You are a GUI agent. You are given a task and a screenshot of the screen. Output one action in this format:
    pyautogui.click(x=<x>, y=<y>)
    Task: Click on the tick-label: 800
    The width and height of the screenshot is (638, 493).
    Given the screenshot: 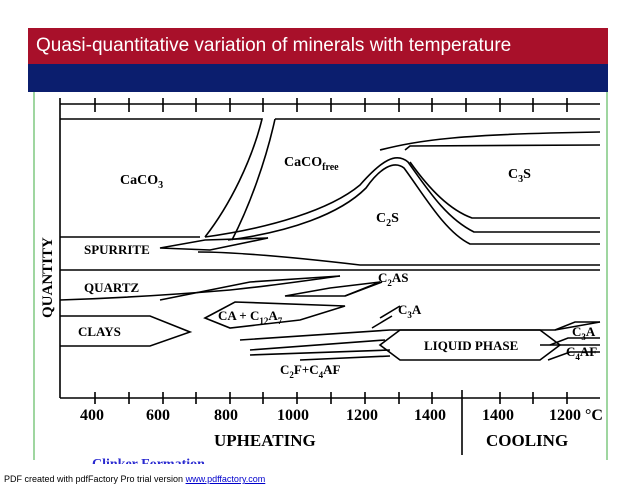 What is the action you would take?
    pyautogui.click(x=226, y=415)
    